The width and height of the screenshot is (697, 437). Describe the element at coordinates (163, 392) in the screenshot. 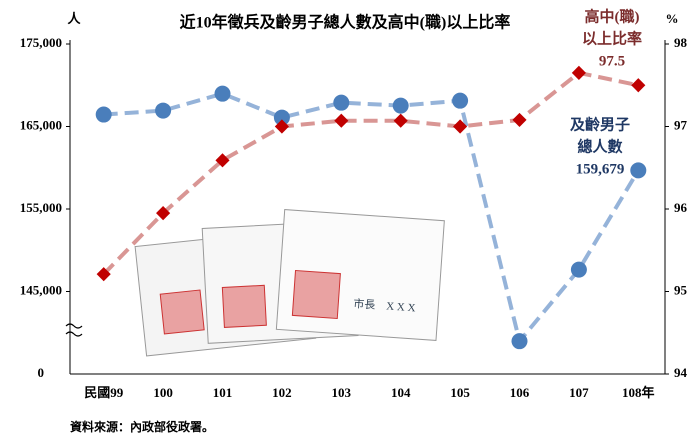

I see `x-tick-label: 100` at that location.